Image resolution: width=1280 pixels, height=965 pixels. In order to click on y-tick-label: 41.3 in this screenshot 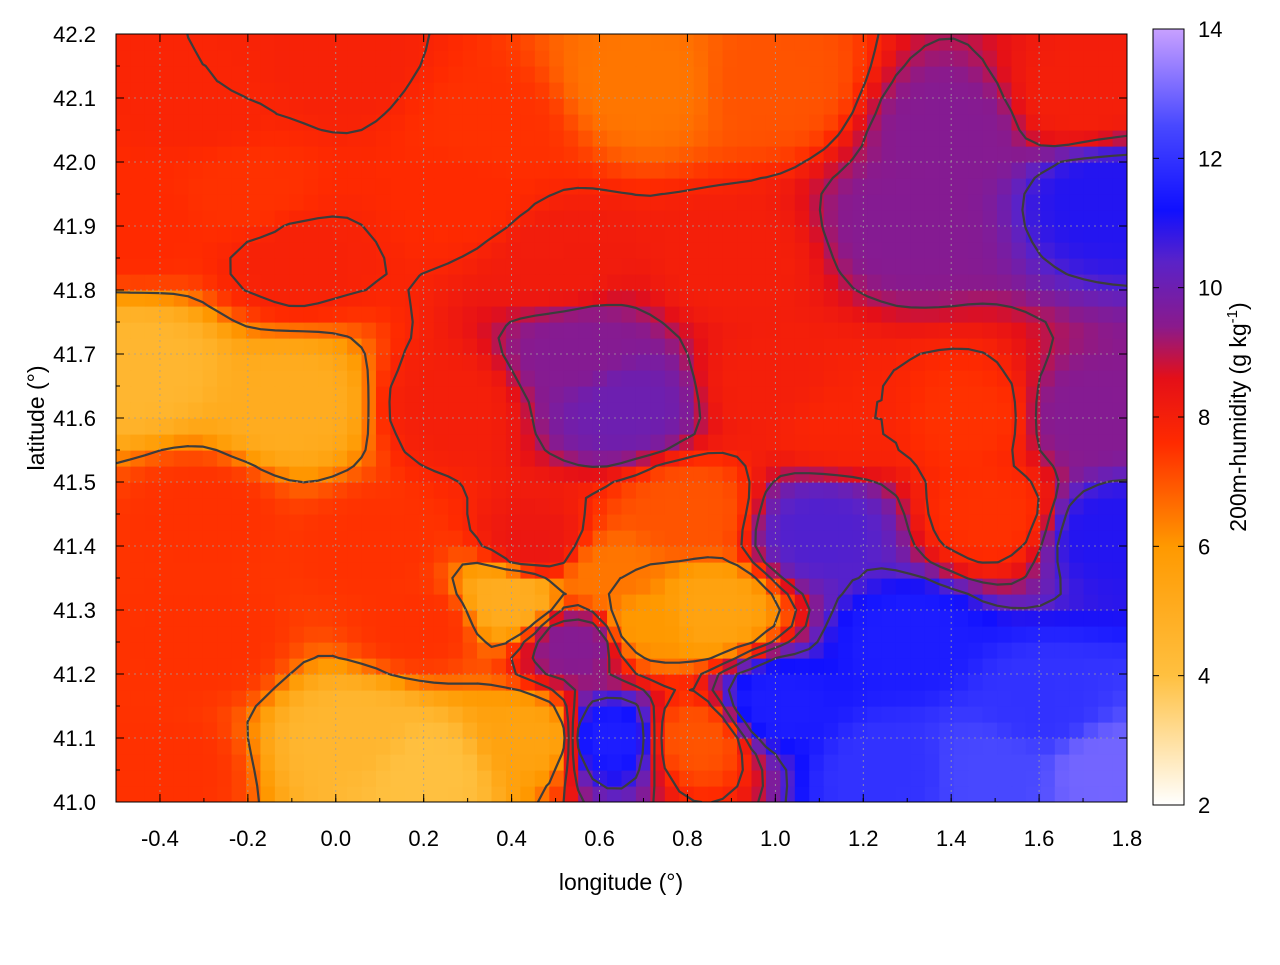, I will do `click(74, 610)`.